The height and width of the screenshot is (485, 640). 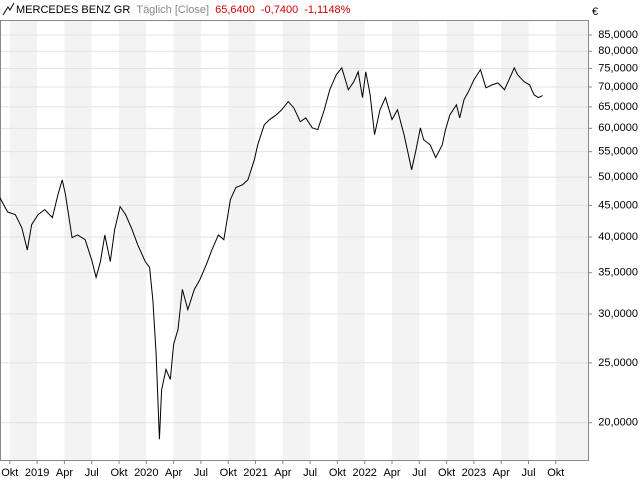 What do you see at coordinates (618, 273) in the screenshot?
I see `y-tick-label: 35,0000` at bounding box center [618, 273].